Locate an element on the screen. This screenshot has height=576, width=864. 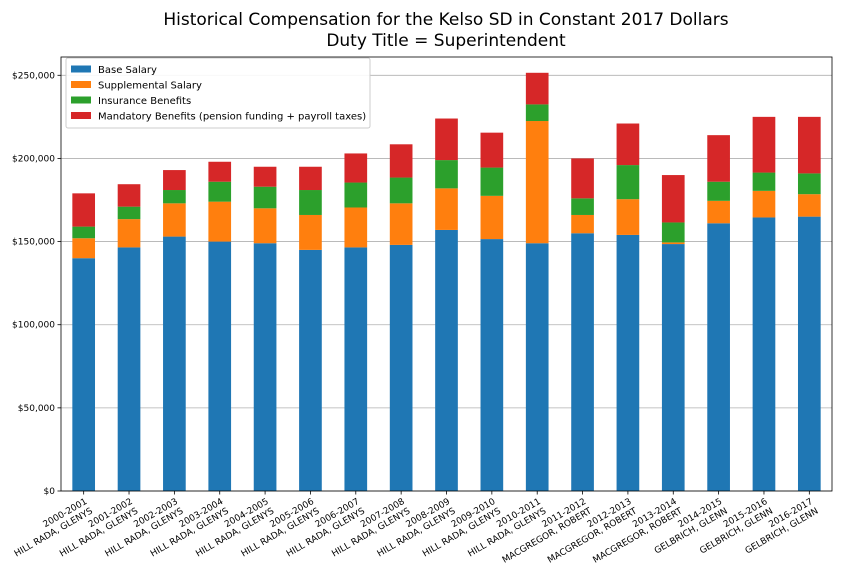
legend-label-3: Insurance Benefits is located at coordinates (144, 101).